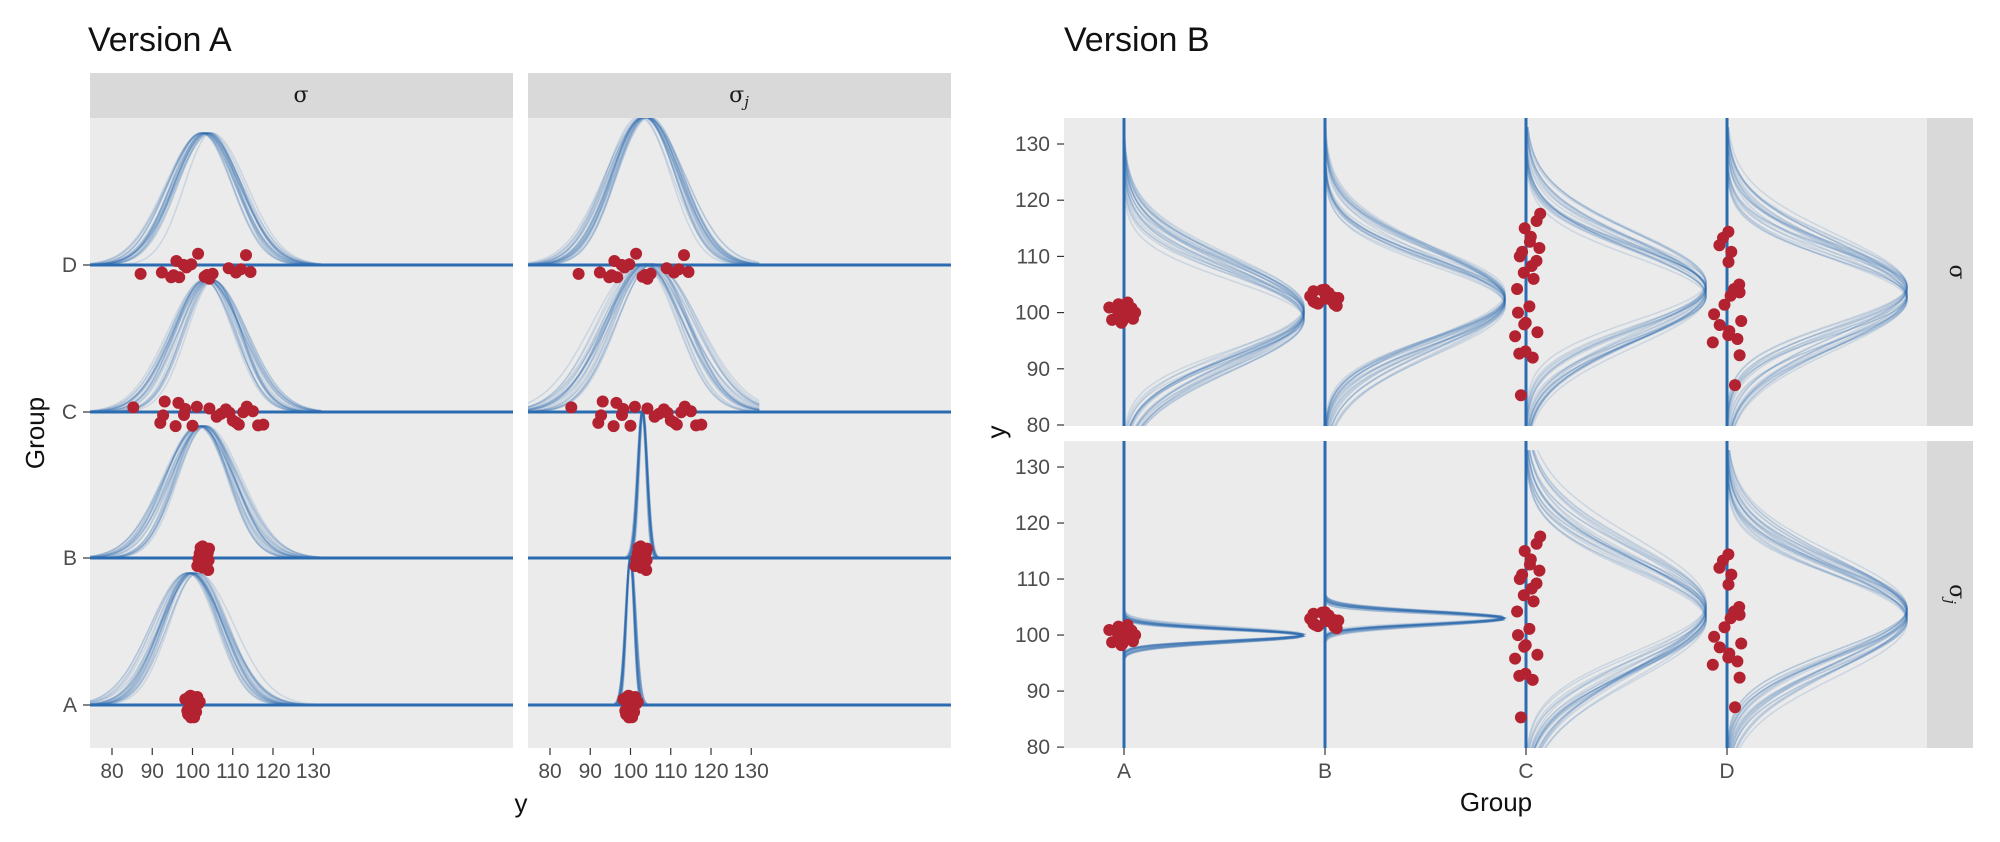 Image resolution: width=2000 pixels, height=842 pixels. What do you see at coordinates (69, 265) in the screenshot?
I see `y-tick-label-D: D` at bounding box center [69, 265].